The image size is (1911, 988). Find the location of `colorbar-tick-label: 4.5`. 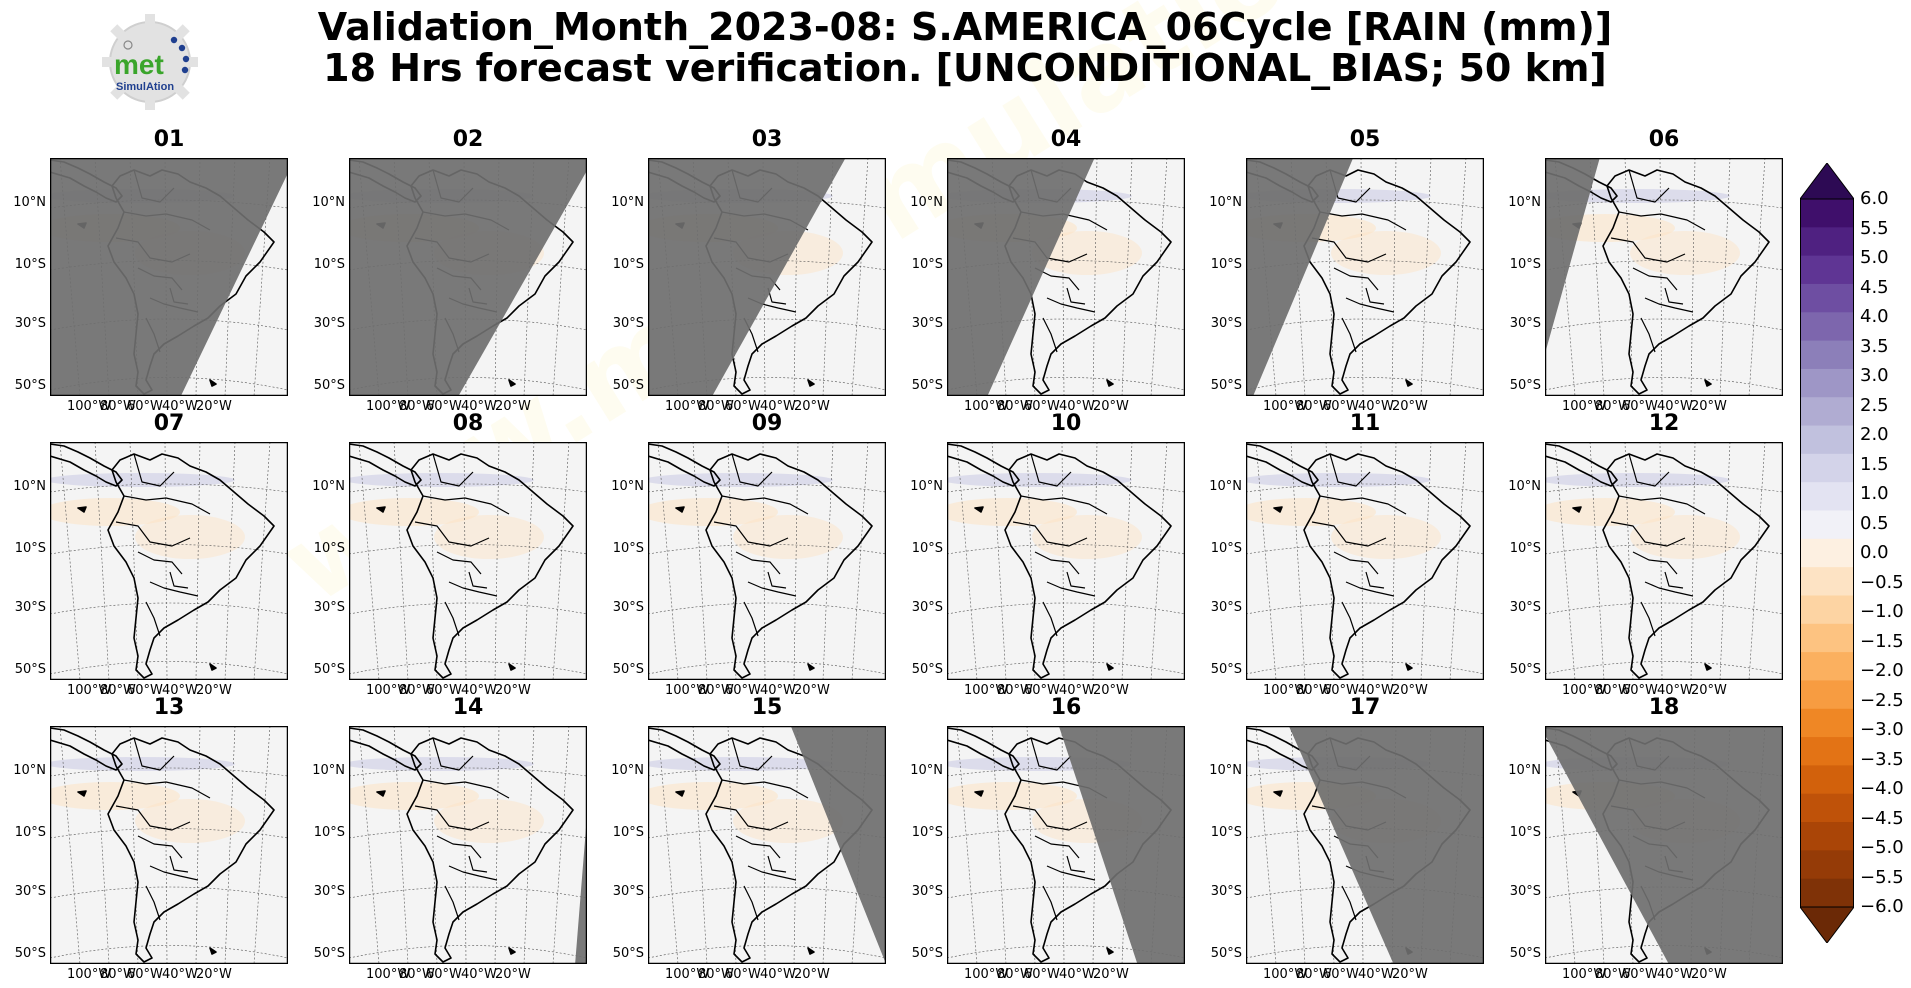

colorbar-tick-label: 4.5 is located at coordinates (1874, 287).